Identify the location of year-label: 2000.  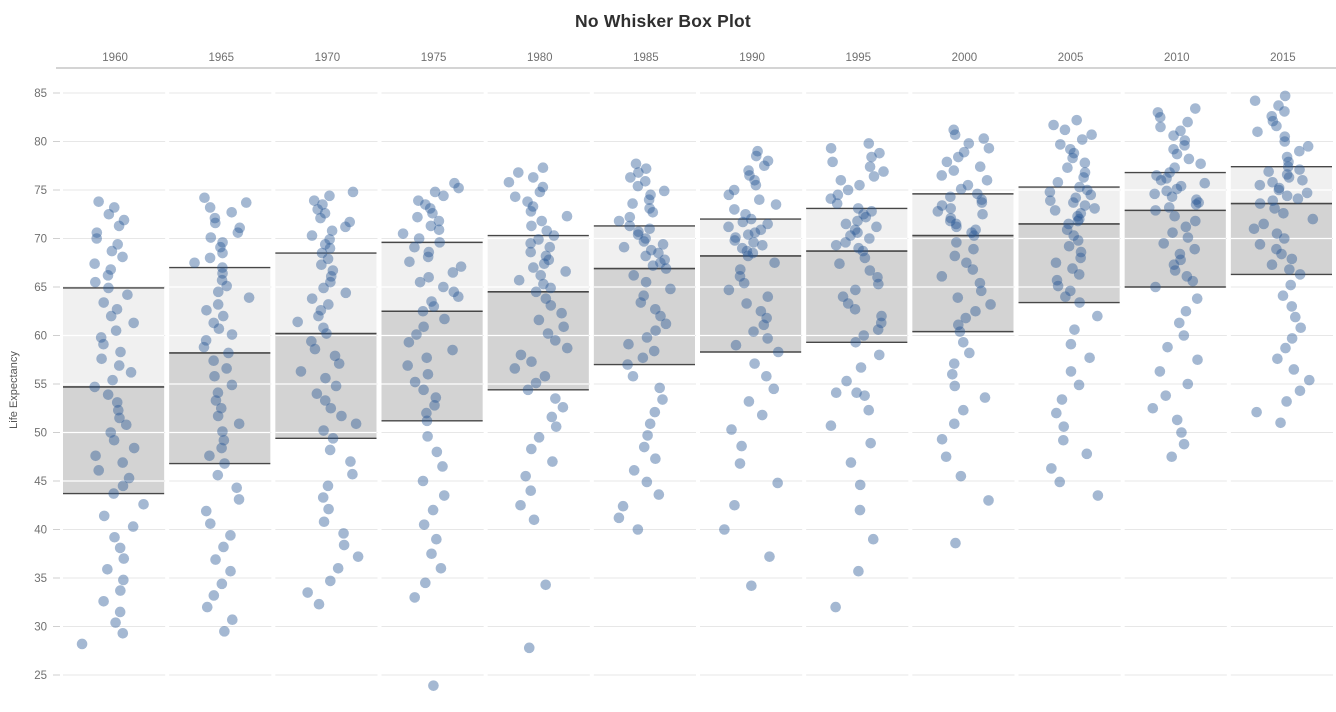
(965, 58).